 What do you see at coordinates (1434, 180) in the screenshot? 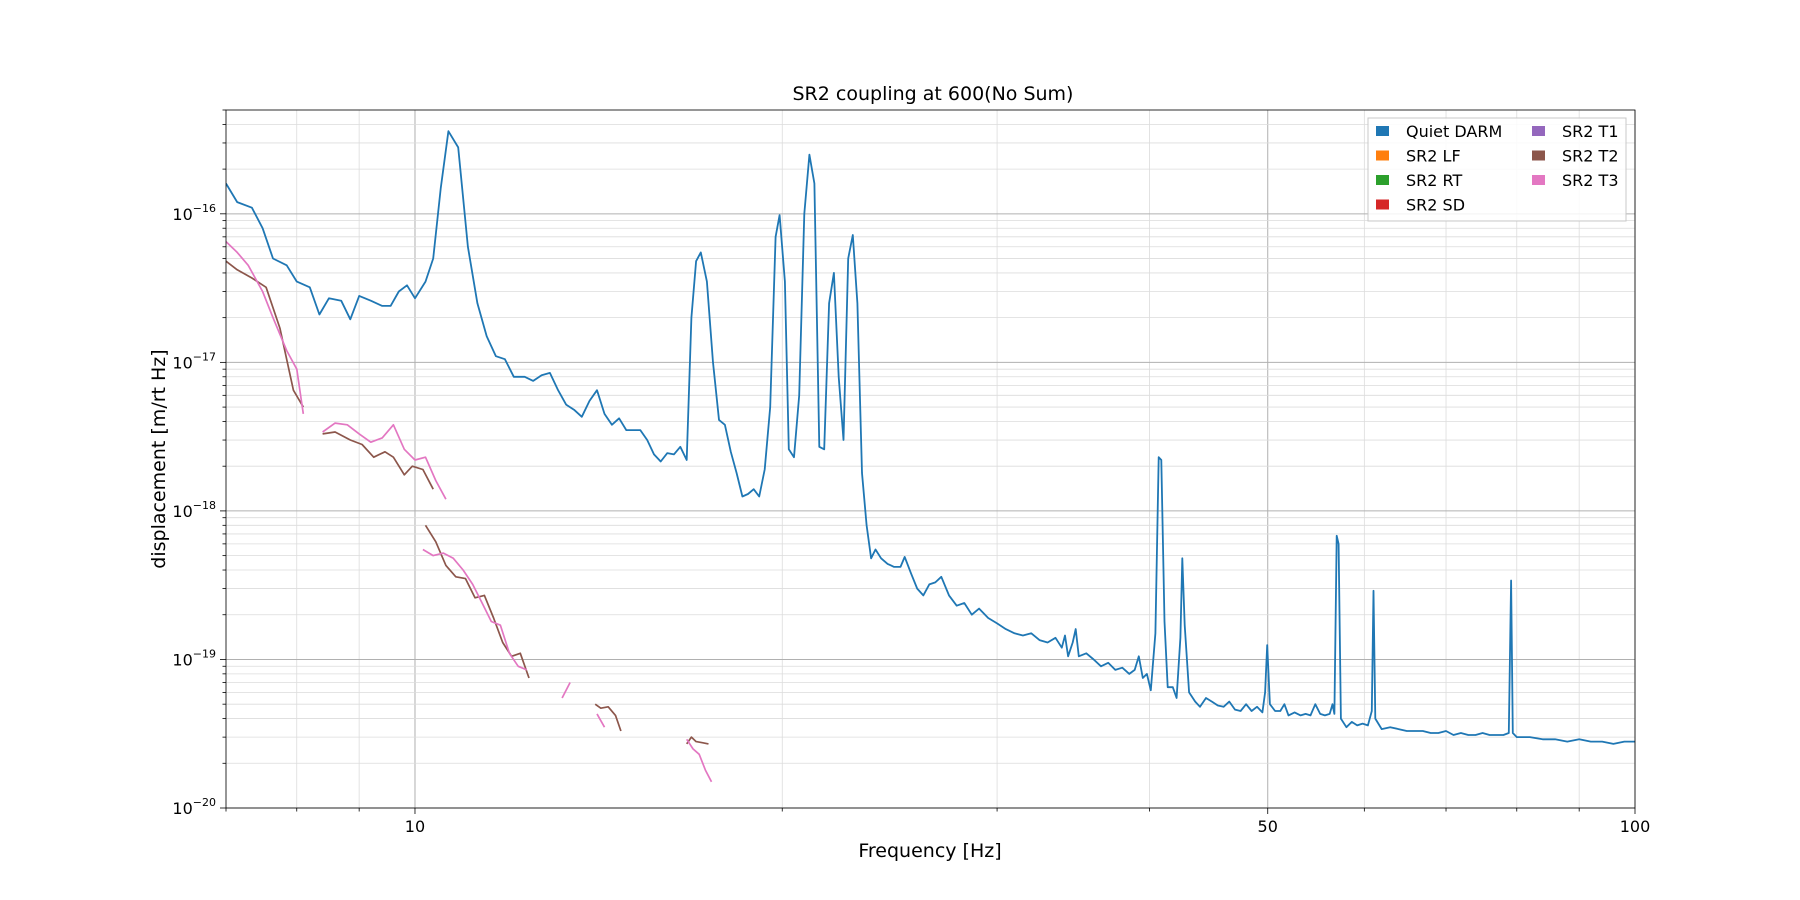
I see `legend-entry: SR2 RT` at bounding box center [1434, 180].